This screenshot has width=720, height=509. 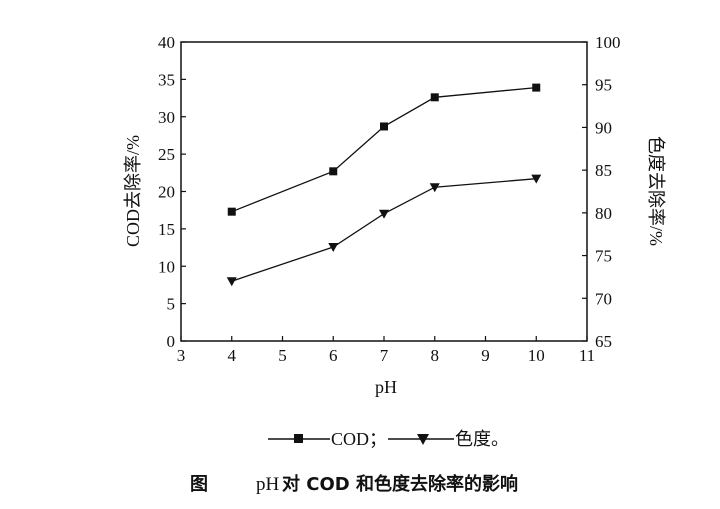 What do you see at coordinates (485, 355) in the screenshot?
I see `x-tick-label: 9` at bounding box center [485, 355].